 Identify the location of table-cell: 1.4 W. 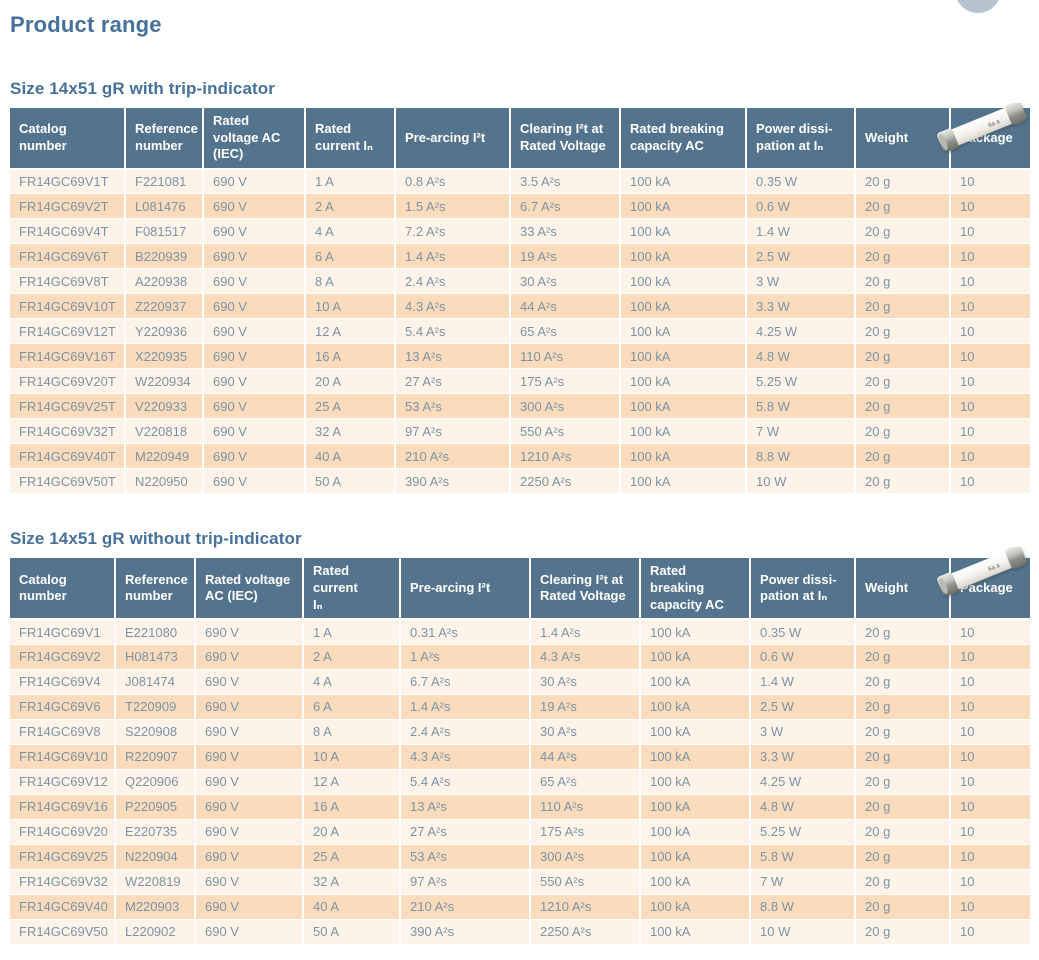
(803, 682).